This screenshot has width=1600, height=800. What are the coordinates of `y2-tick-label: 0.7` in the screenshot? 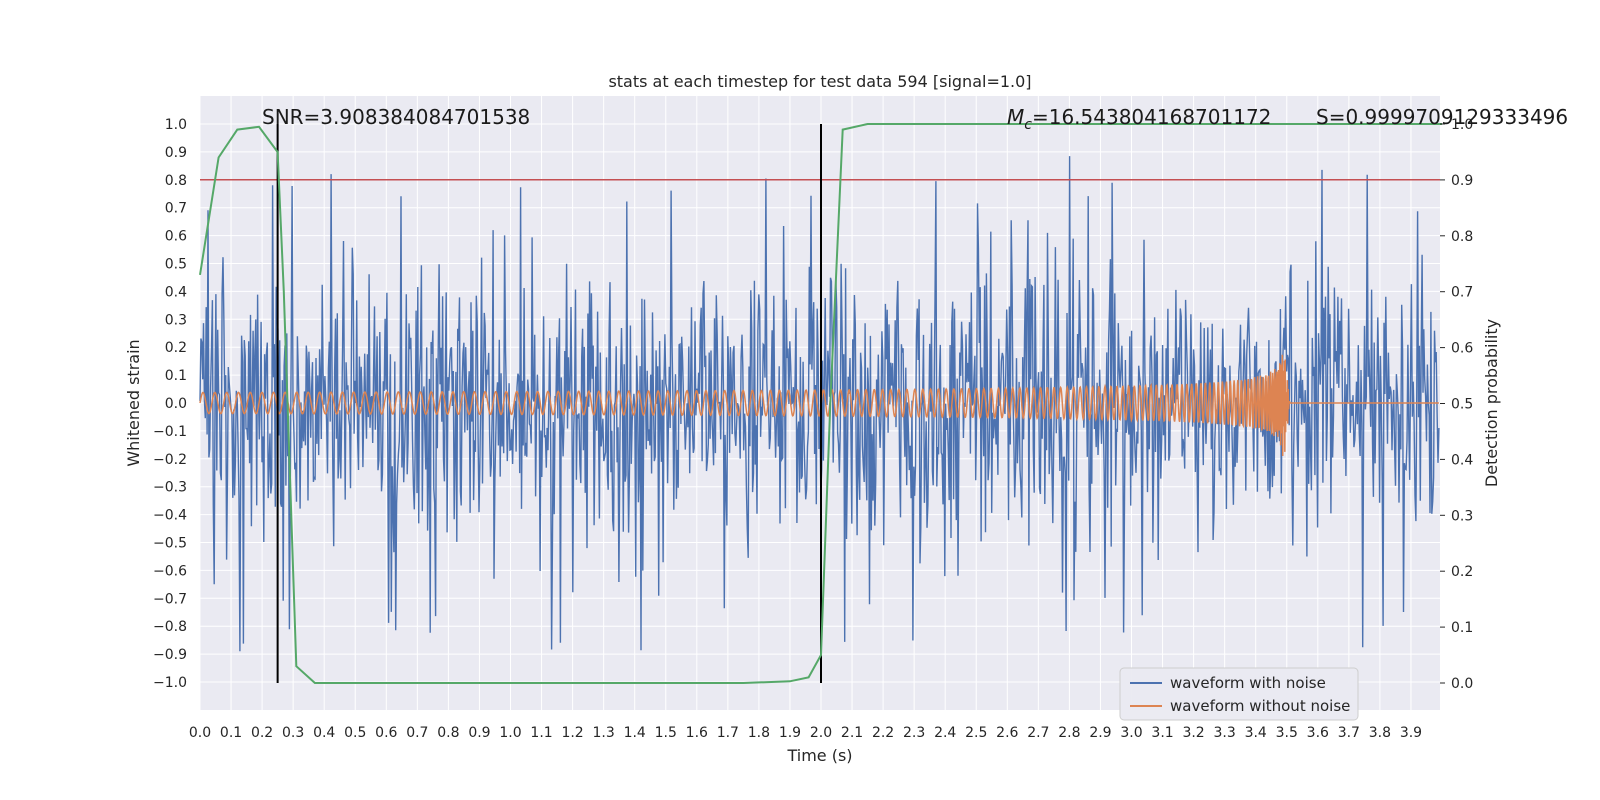 It's located at (1462, 293).